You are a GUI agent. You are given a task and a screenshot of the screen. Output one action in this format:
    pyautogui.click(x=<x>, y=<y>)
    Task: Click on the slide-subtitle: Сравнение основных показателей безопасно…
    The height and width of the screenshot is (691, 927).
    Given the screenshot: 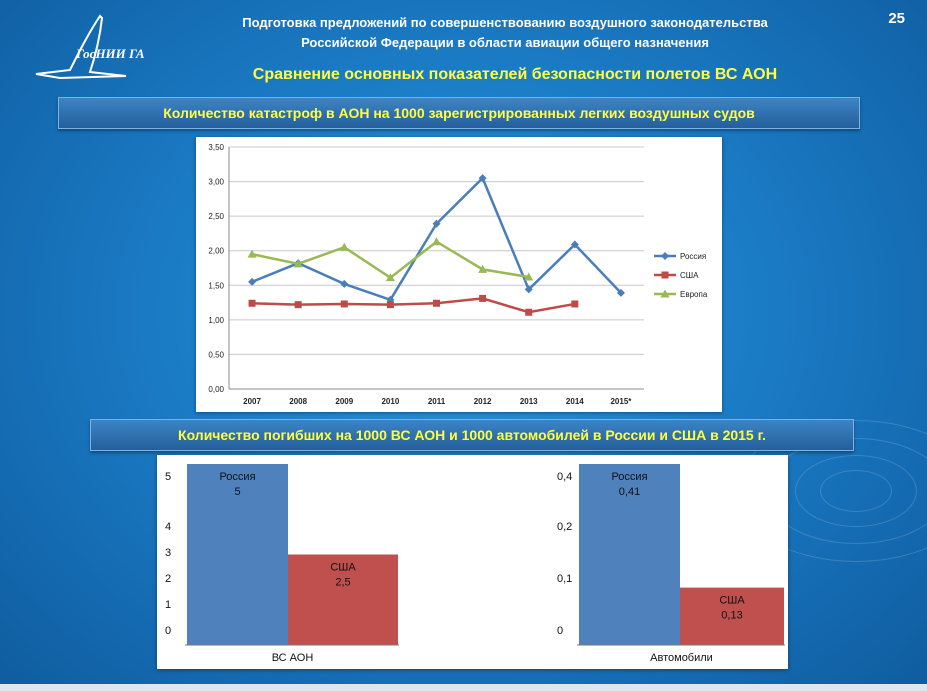 What is the action you would take?
    pyautogui.click(x=515, y=74)
    